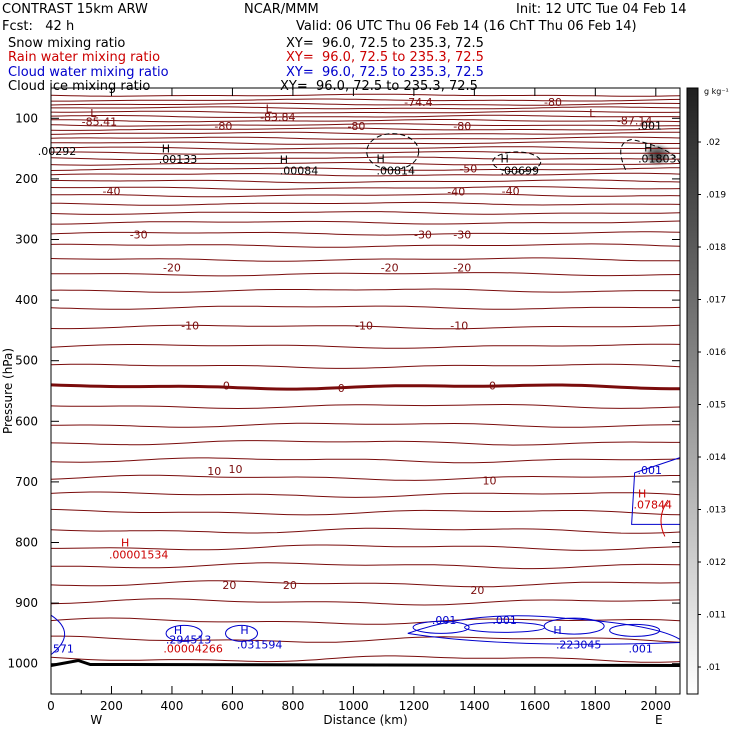 The width and height of the screenshot is (740, 740). I want to click on x-tick-label: 0, so click(51, 706).